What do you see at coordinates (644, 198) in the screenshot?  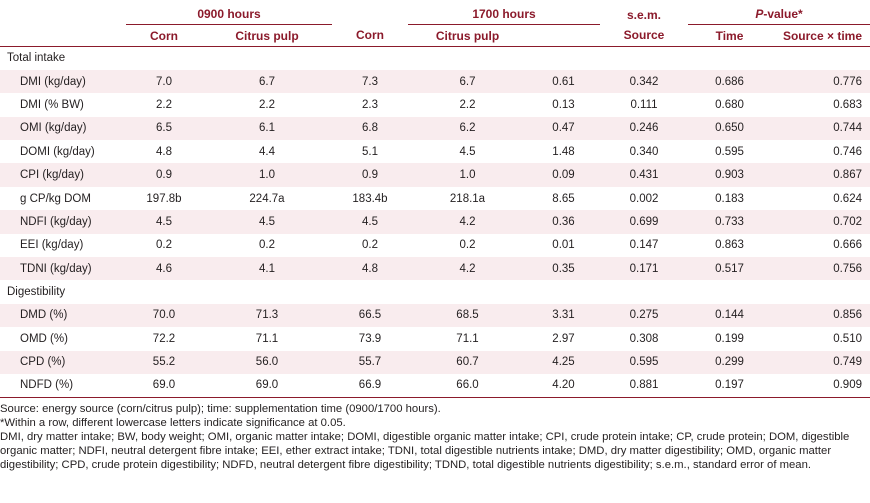 I see `cell-p-source: 0.002` at bounding box center [644, 198].